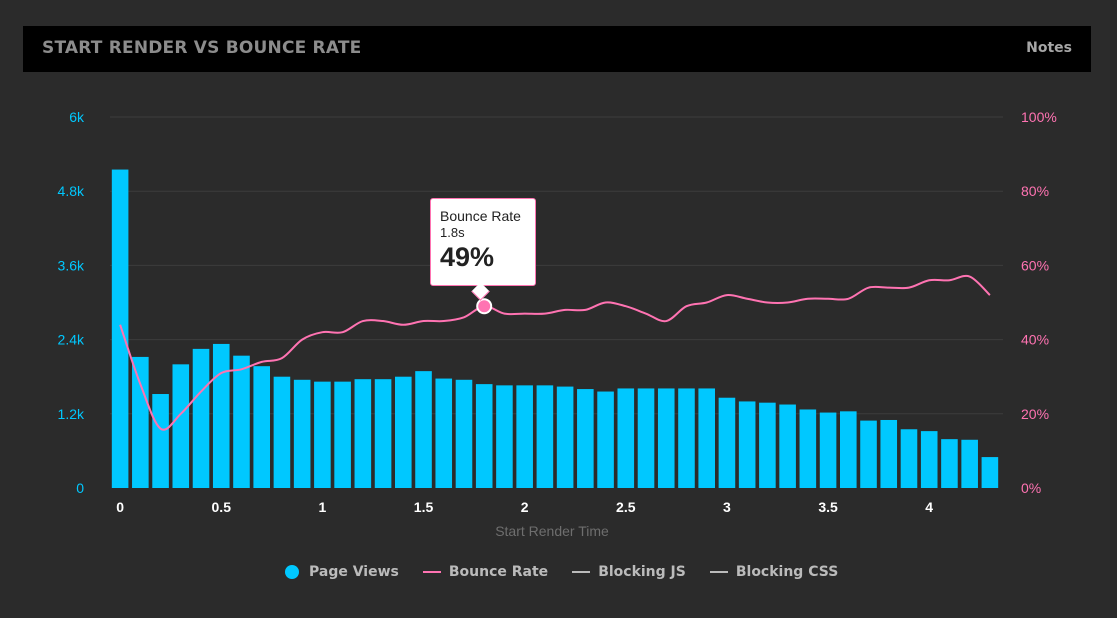 This screenshot has width=1117, height=618. Describe the element at coordinates (1035, 414) in the screenshot. I see `y-right-tick-label: 20%` at that location.